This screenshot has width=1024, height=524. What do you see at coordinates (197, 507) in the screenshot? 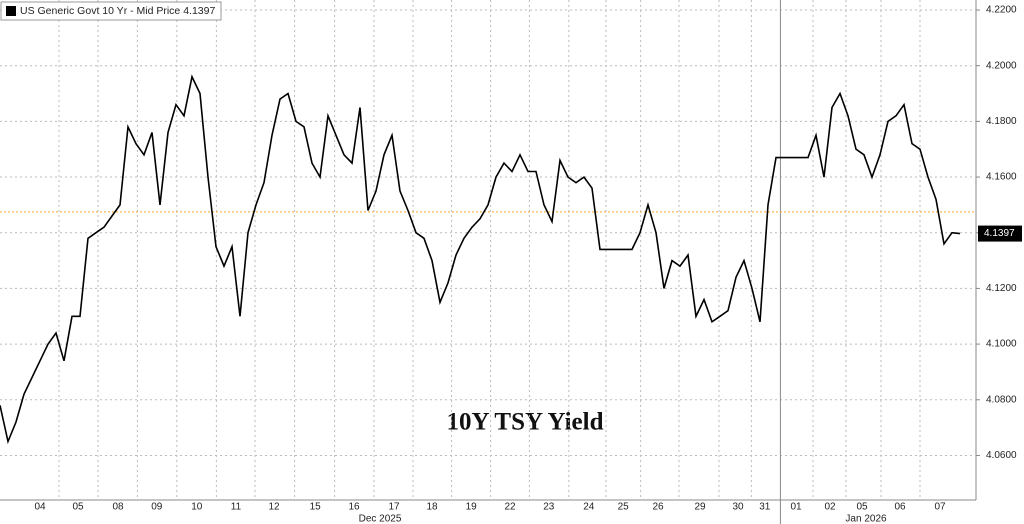
I see `x-tick-label: 10` at bounding box center [197, 507].